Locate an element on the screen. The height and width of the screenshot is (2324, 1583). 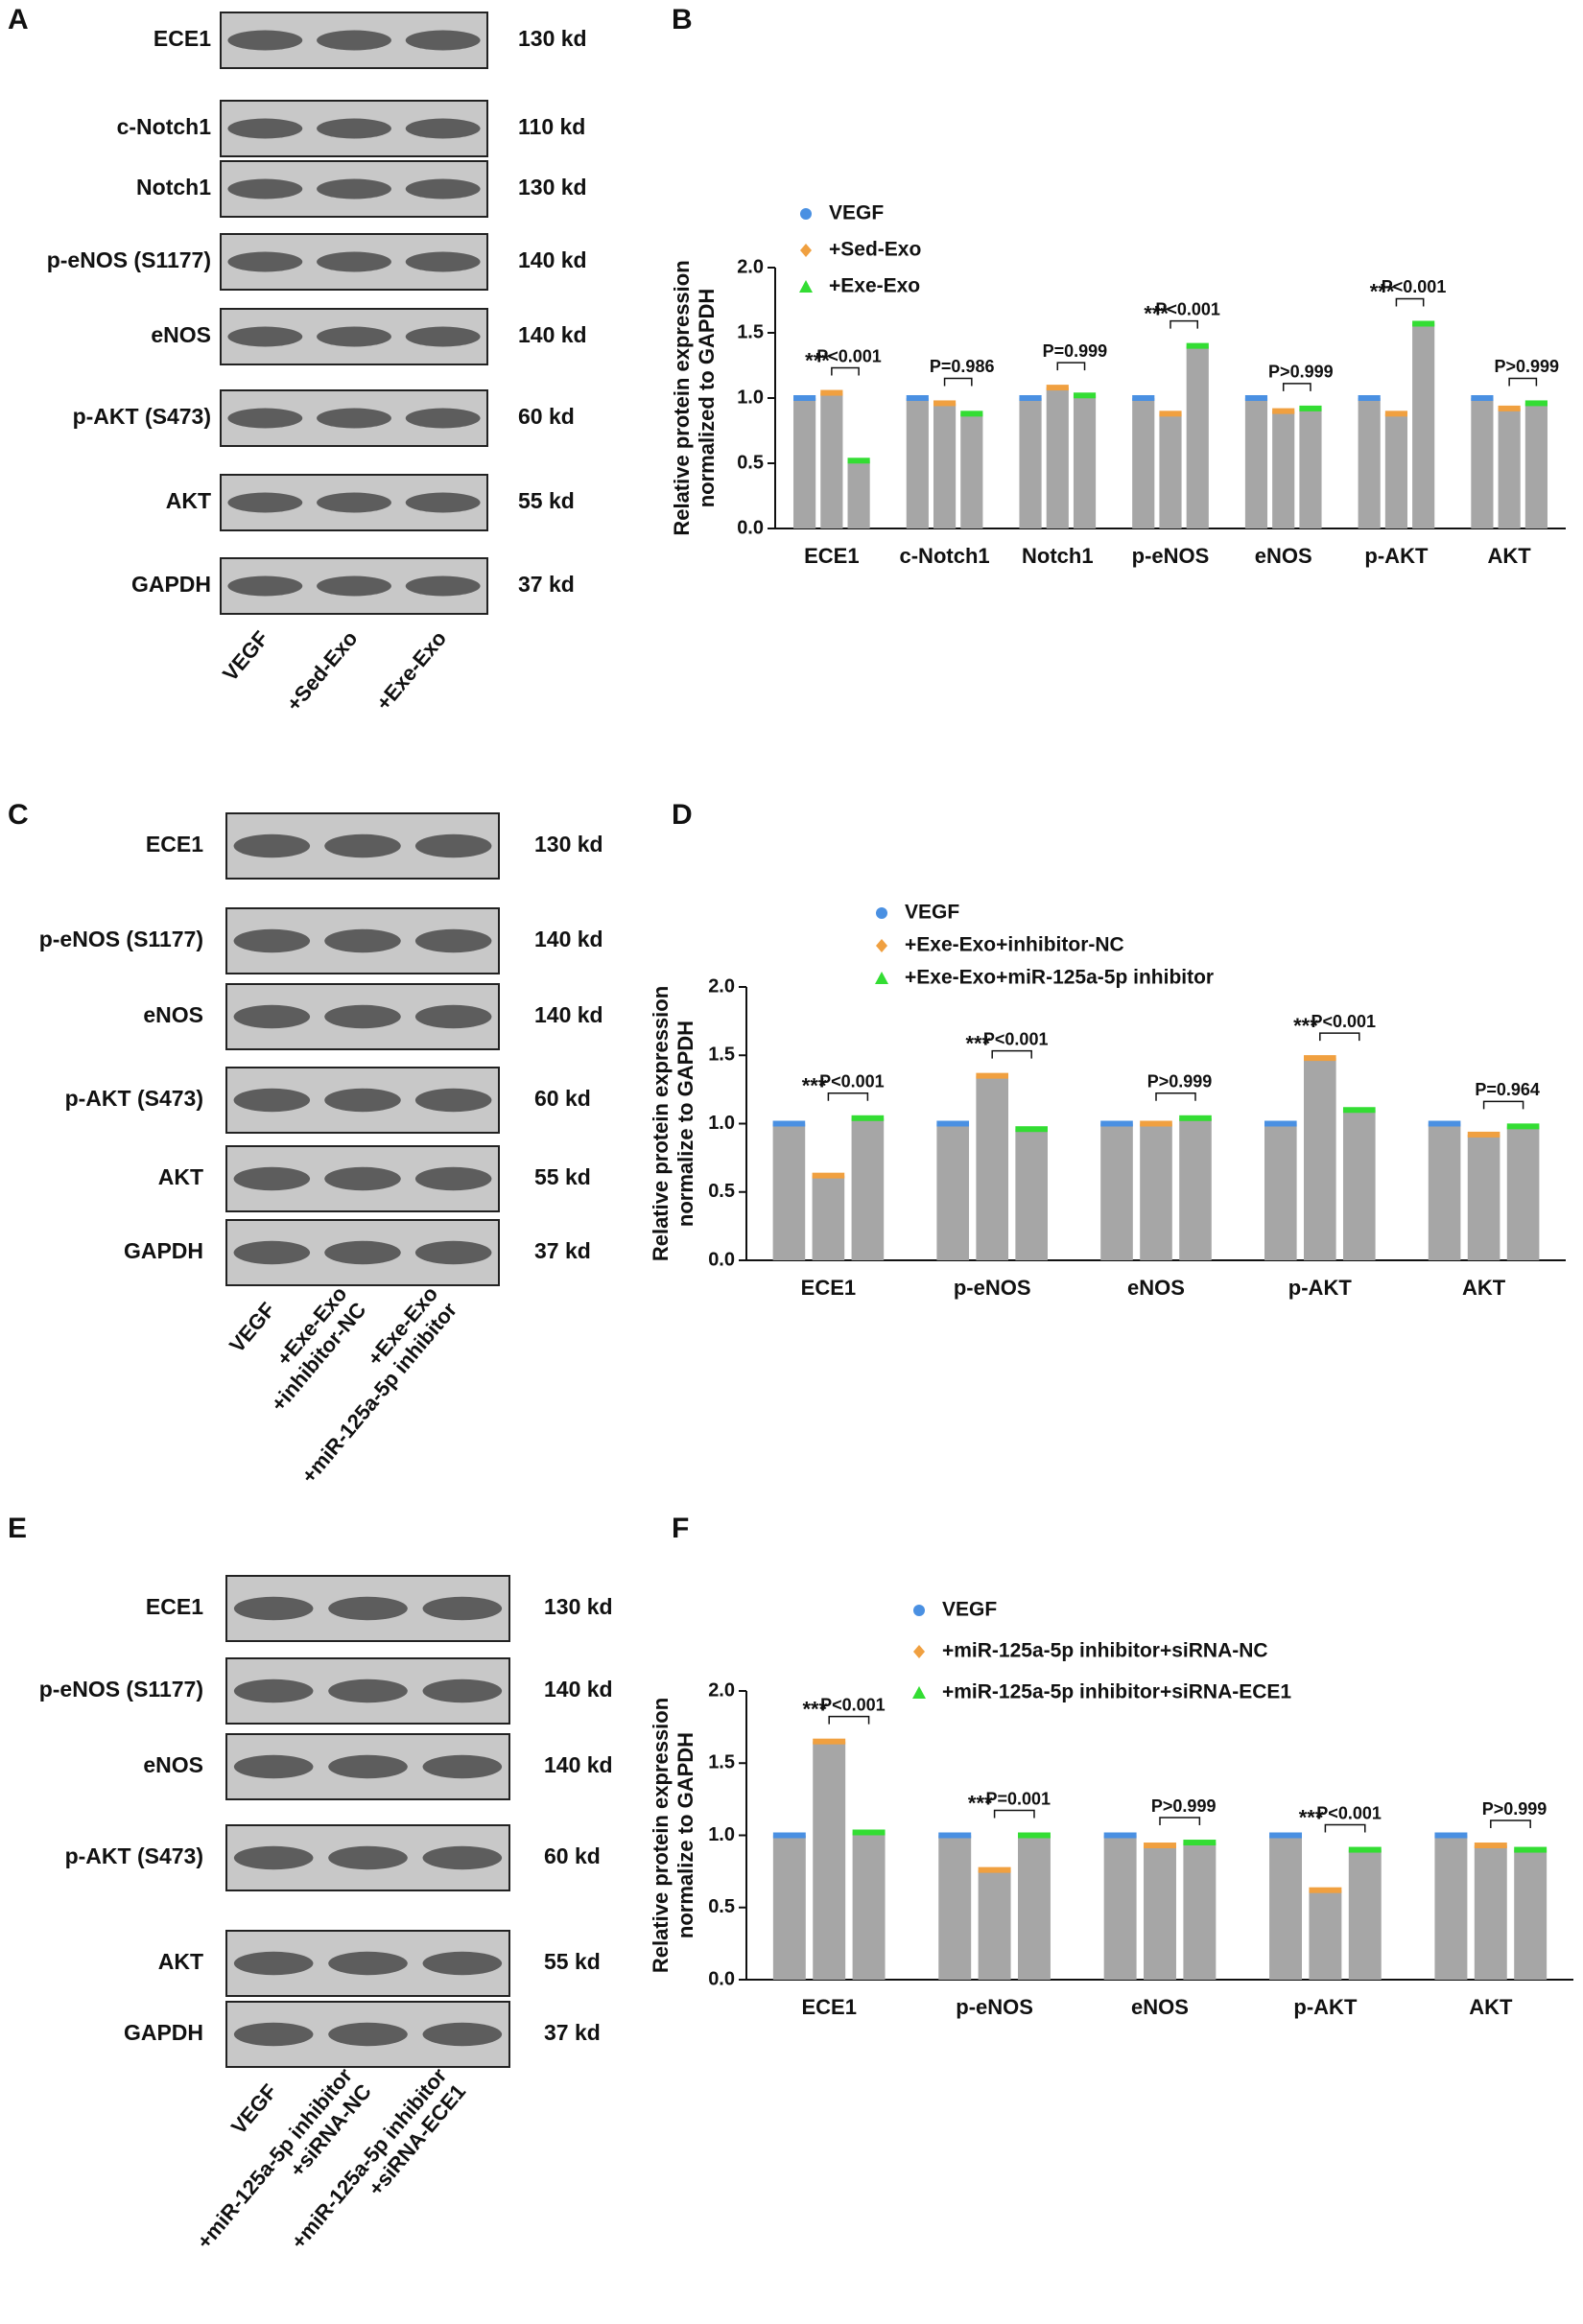
panel-letter: A is located at coordinates (18, 19).